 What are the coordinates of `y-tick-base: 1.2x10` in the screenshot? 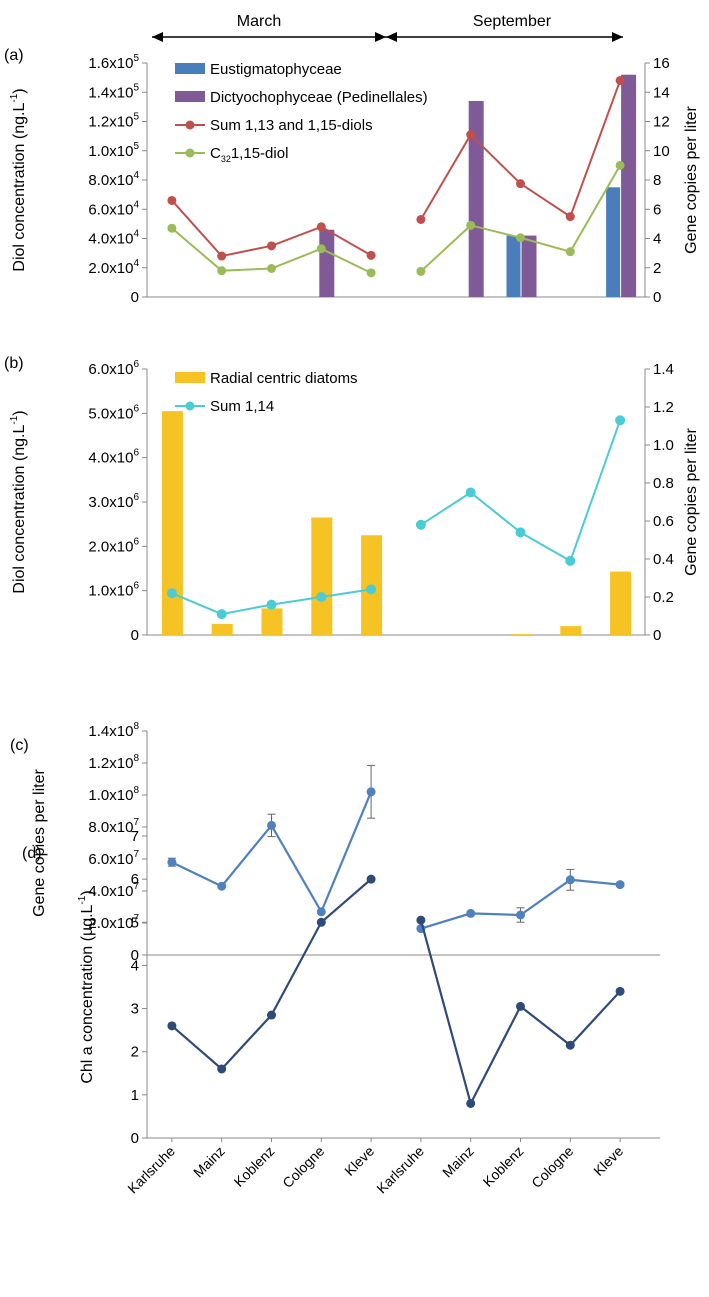 It's located at (110, 763).